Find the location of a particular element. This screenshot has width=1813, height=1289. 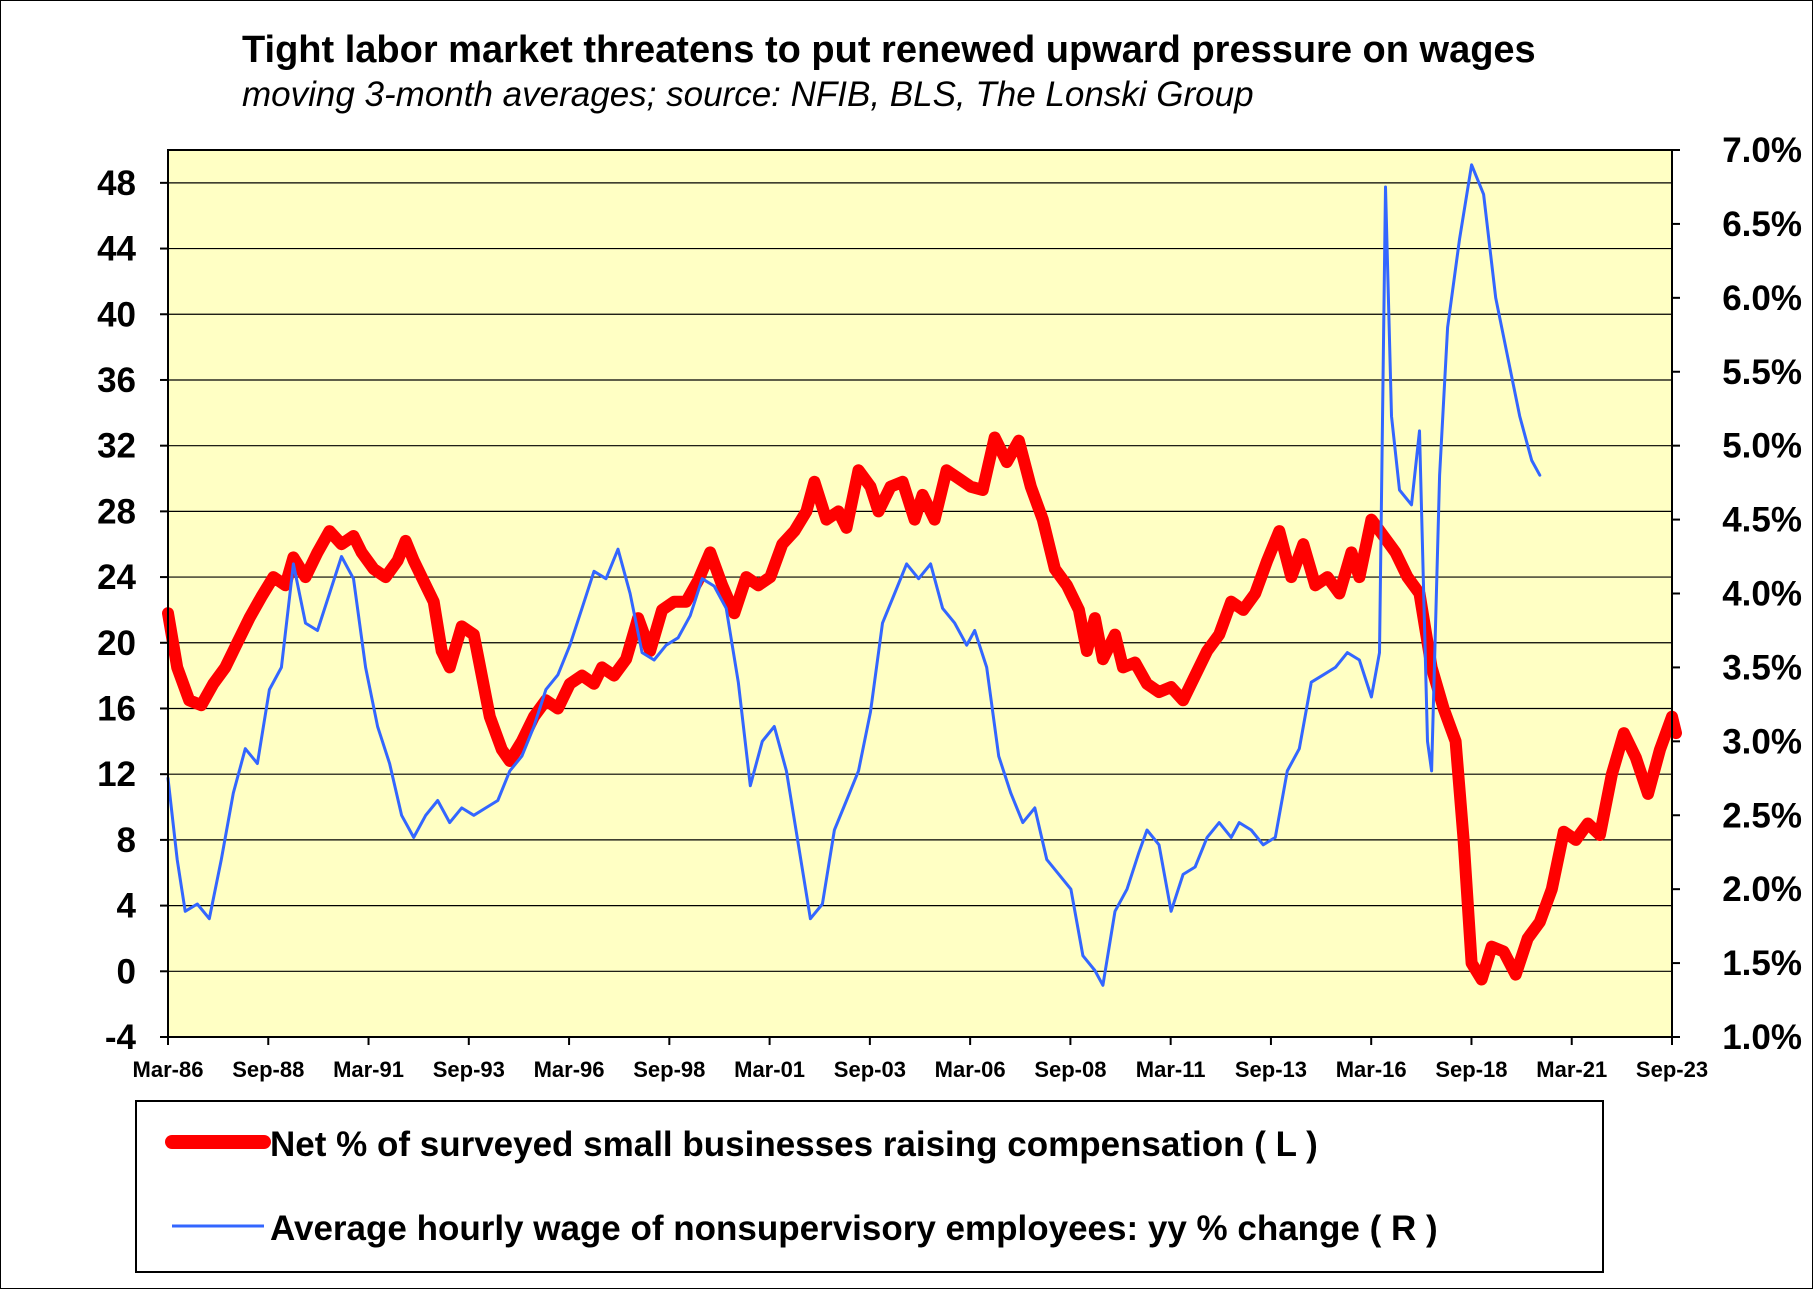

x-tick-label: Sep-93 is located at coordinates (469, 1069).